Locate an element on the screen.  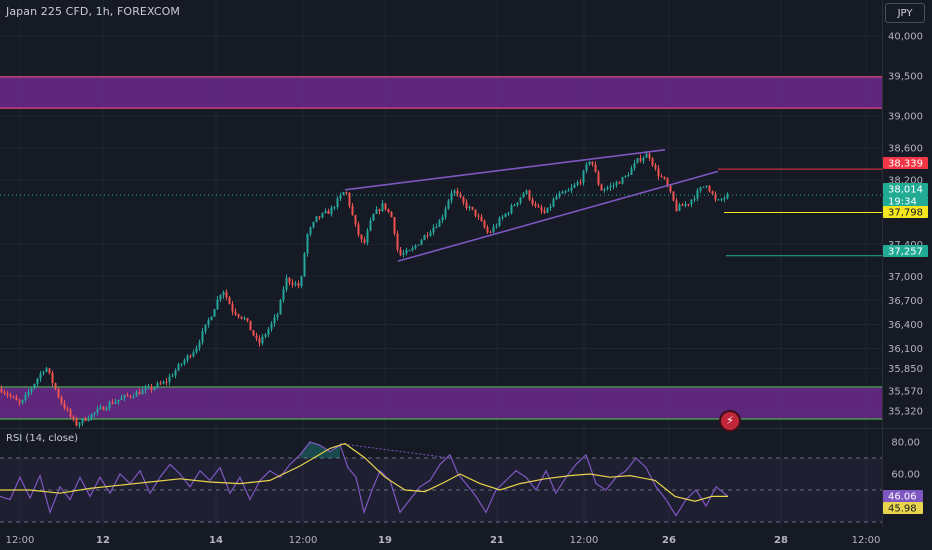
y-tick-label: 36,400 is located at coordinates (905, 325).